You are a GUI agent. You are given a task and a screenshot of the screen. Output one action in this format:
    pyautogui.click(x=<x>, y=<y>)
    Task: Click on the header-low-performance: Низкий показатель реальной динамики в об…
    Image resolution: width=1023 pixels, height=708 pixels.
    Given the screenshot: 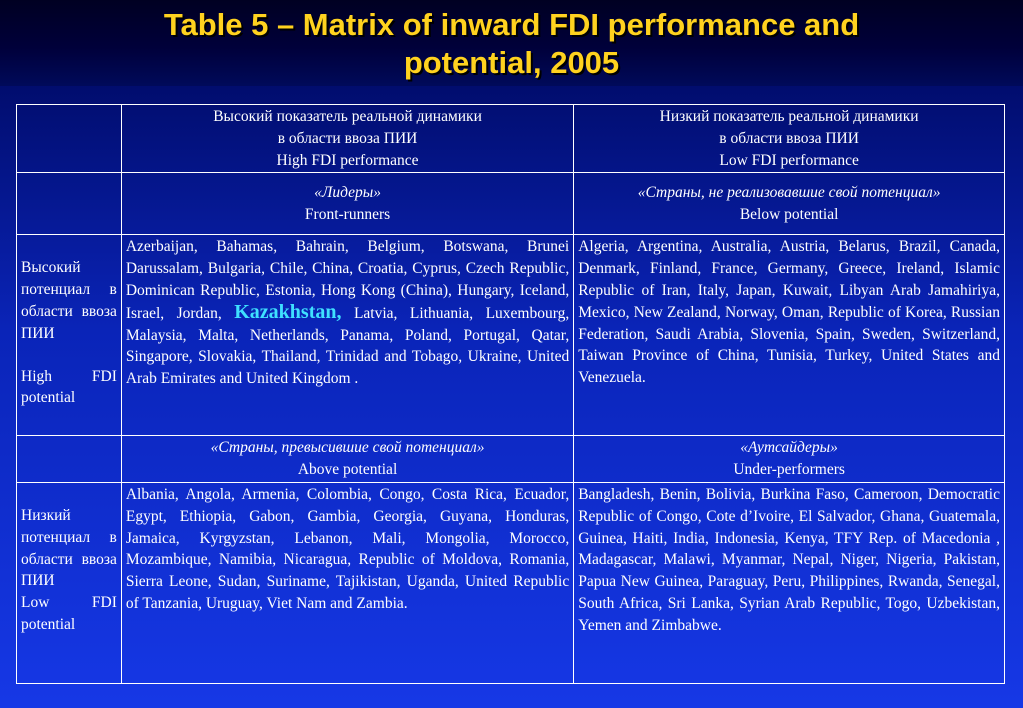 What is the action you would take?
    pyautogui.click(x=789, y=138)
    